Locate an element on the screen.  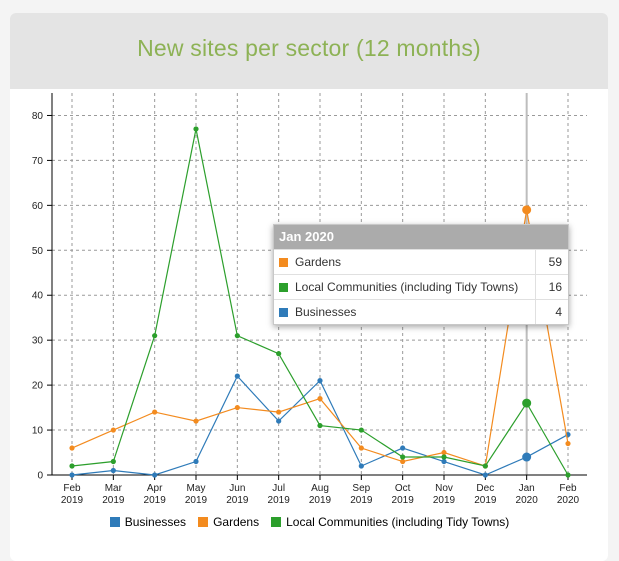
x-tick-label-month: Aug is located at coordinates (320, 488).